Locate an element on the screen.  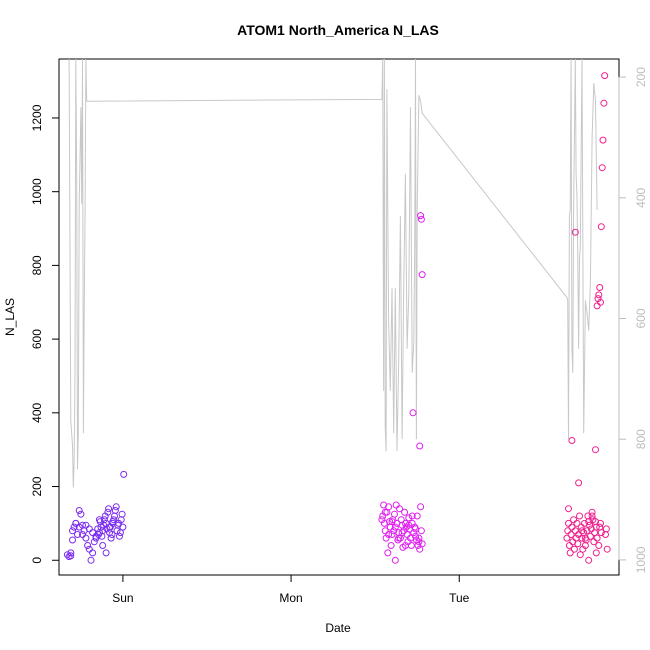
y-tick-label: 0 is located at coordinates (37, 560).